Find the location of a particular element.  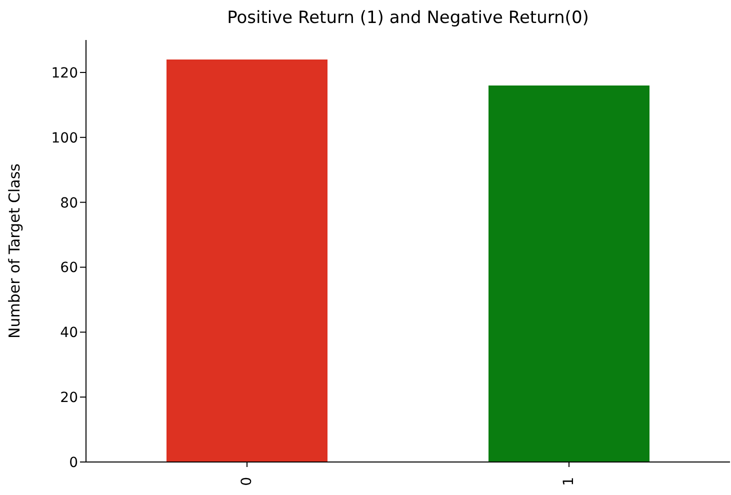

y-tick-label: 40 is located at coordinates (69, 333).